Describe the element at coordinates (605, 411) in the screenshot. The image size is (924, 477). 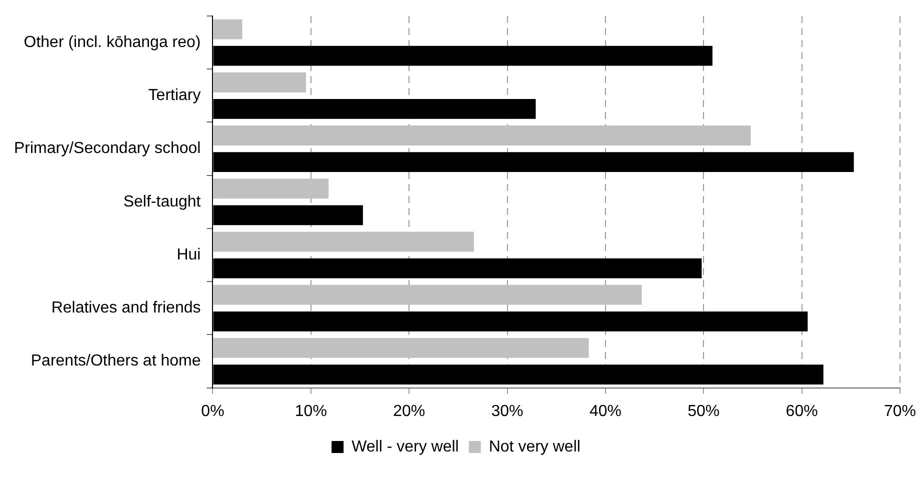
I see `x-tick-label: 40%` at that location.